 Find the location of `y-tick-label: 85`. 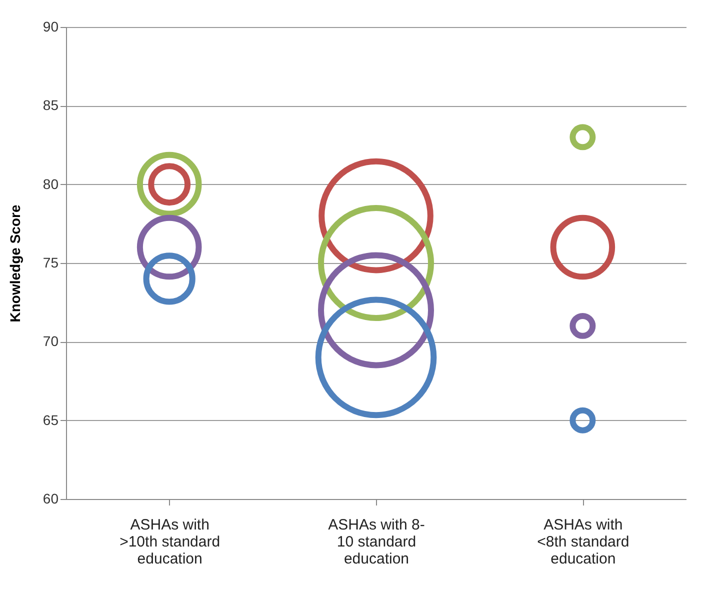

y-tick-label: 85 is located at coordinates (50, 105).